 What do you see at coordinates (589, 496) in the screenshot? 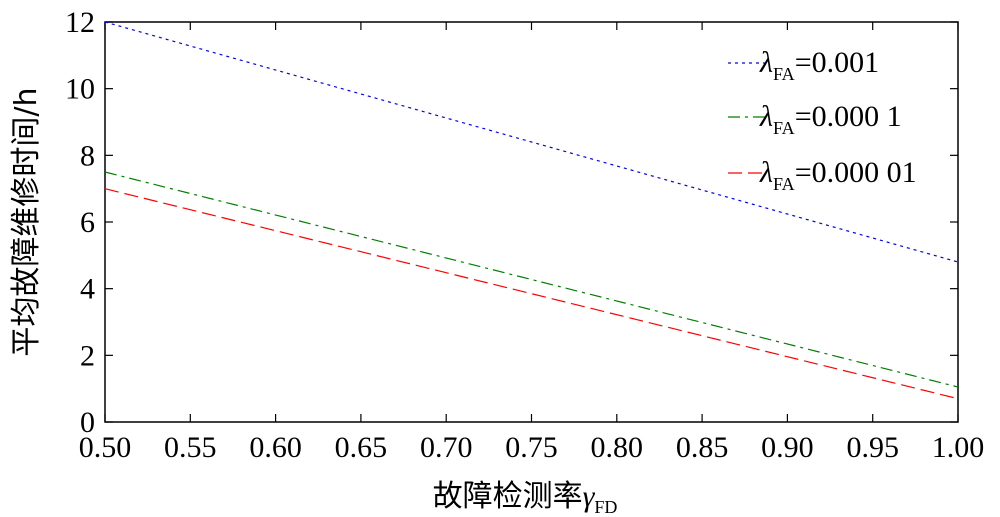
I see `x-axis-title-symbol: γ` at bounding box center [589, 496].